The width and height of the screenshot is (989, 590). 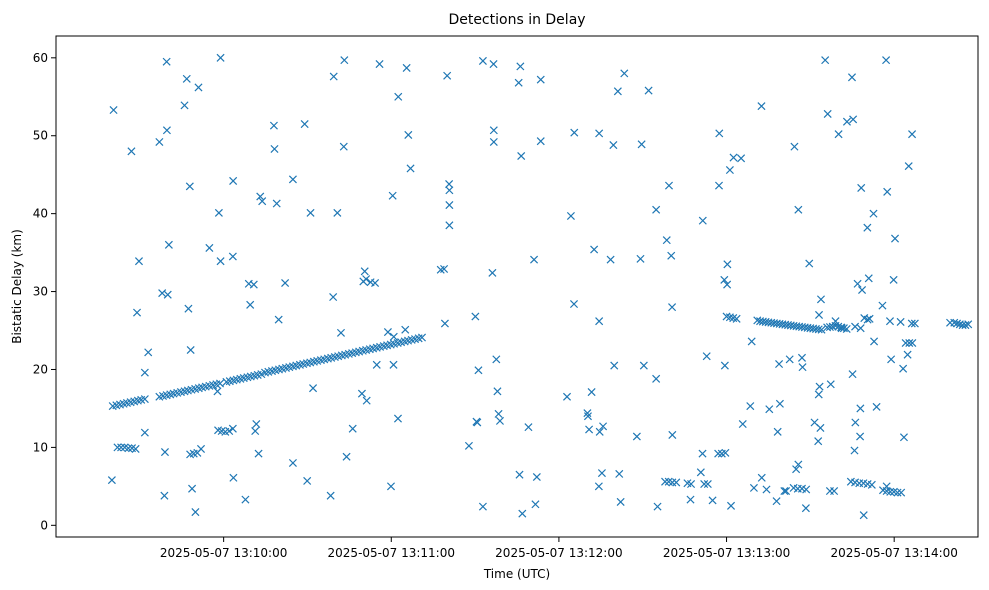 What do you see at coordinates (40, 369) in the screenshot?
I see `y-tick-label: 20` at bounding box center [40, 369].